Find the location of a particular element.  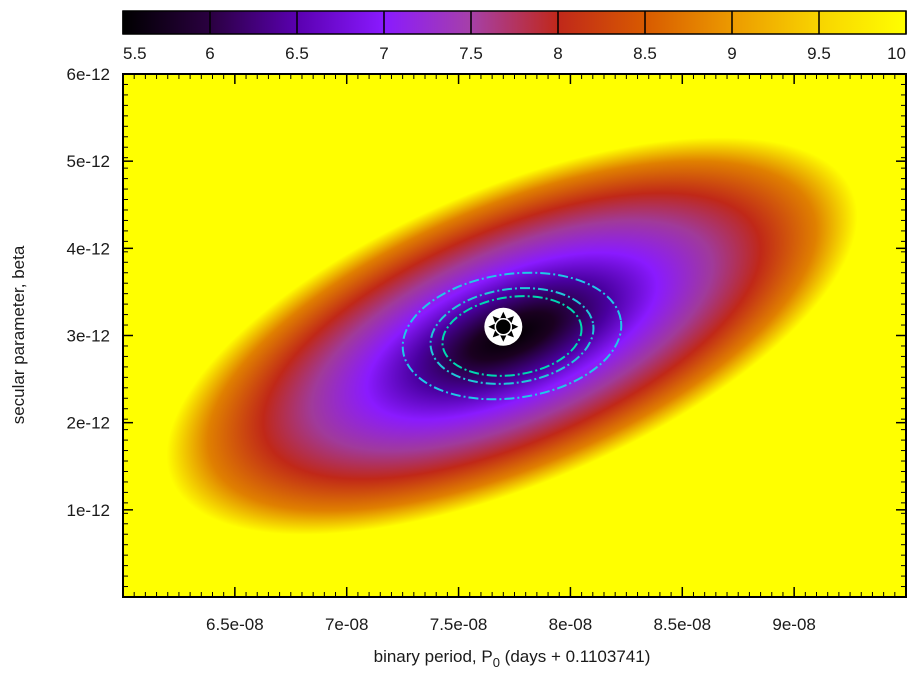

minimum-marker-core is located at coordinates (503, 327).